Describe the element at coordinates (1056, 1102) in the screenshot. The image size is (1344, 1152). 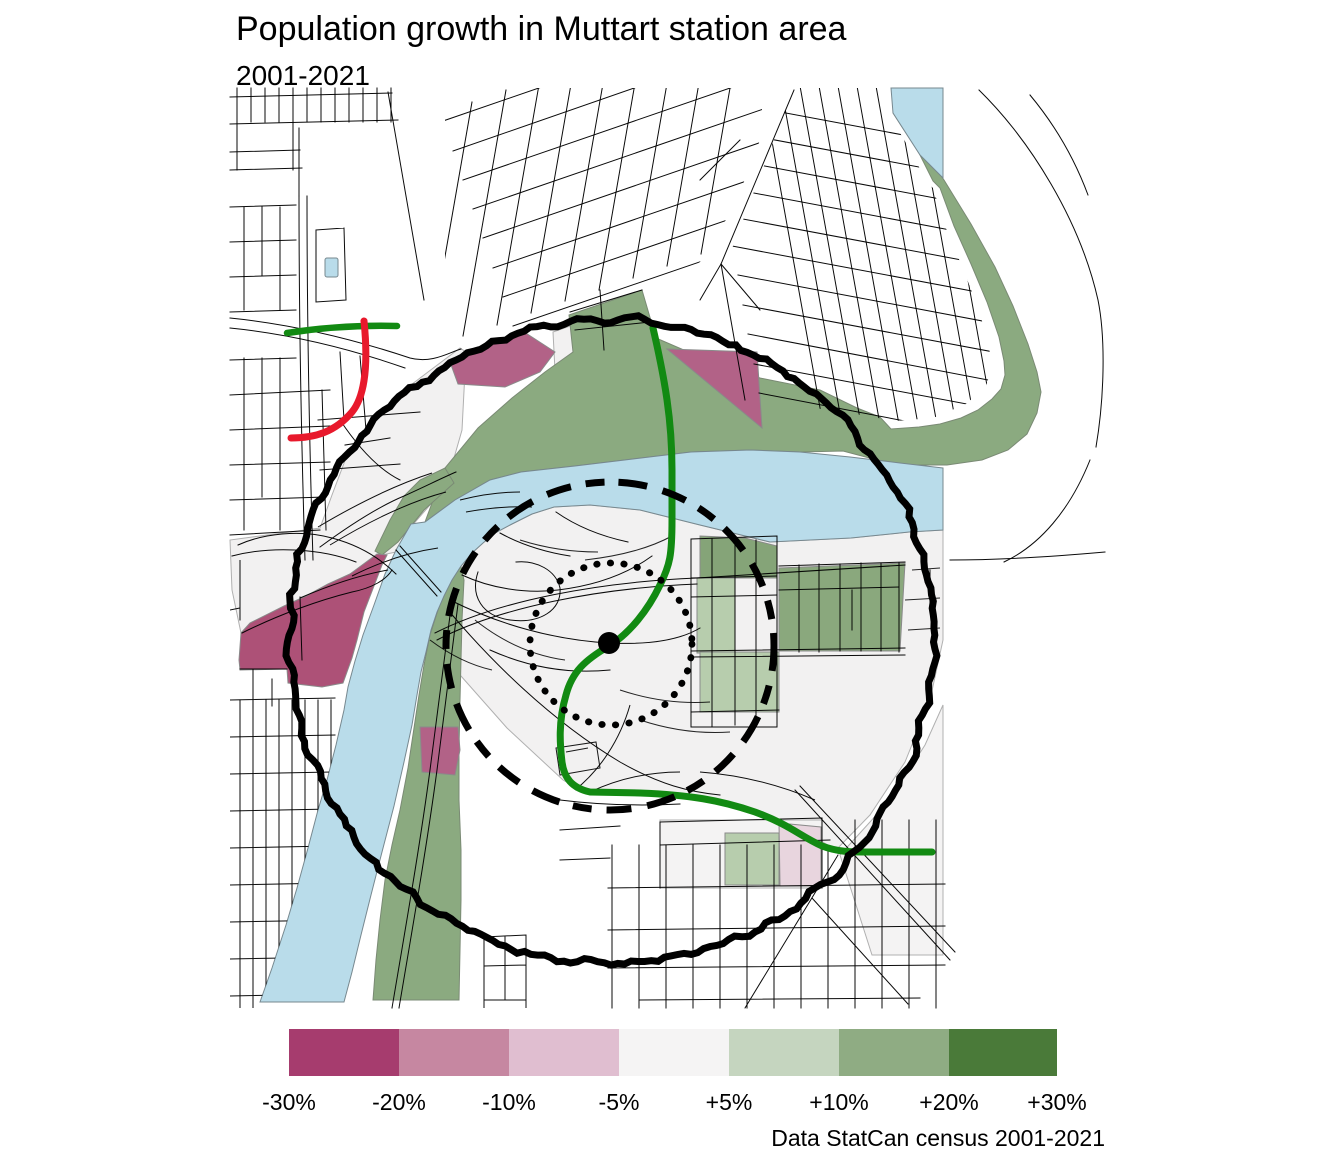
I see `svg-text: +30%` at that location.